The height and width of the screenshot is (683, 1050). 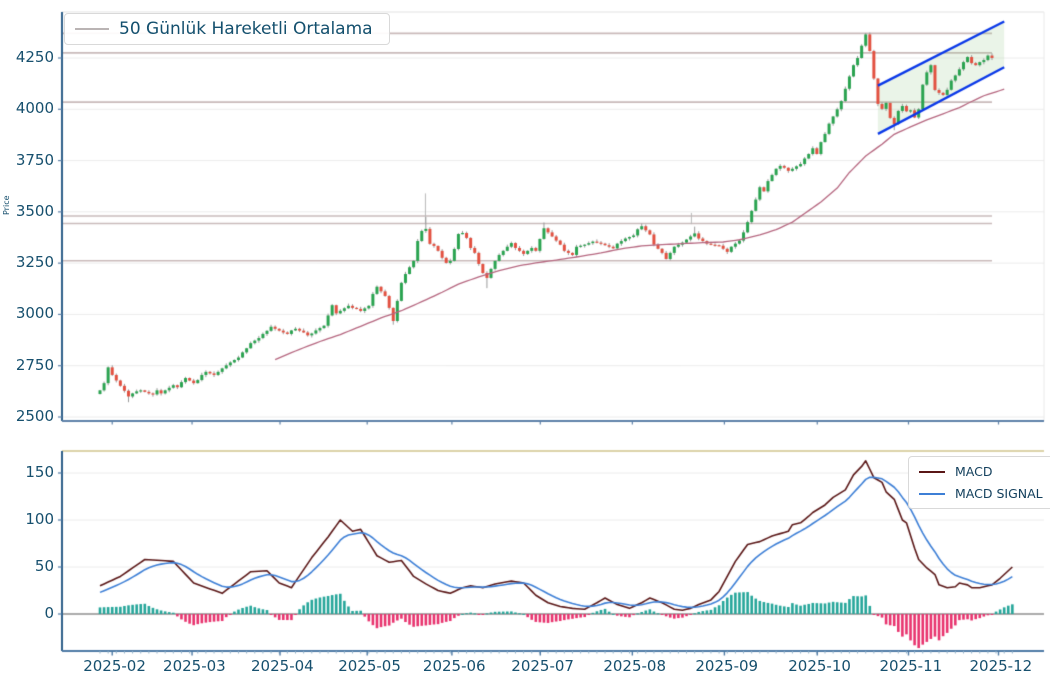 I want to click on price-axis-label: Price, so click(x=6, y=205).